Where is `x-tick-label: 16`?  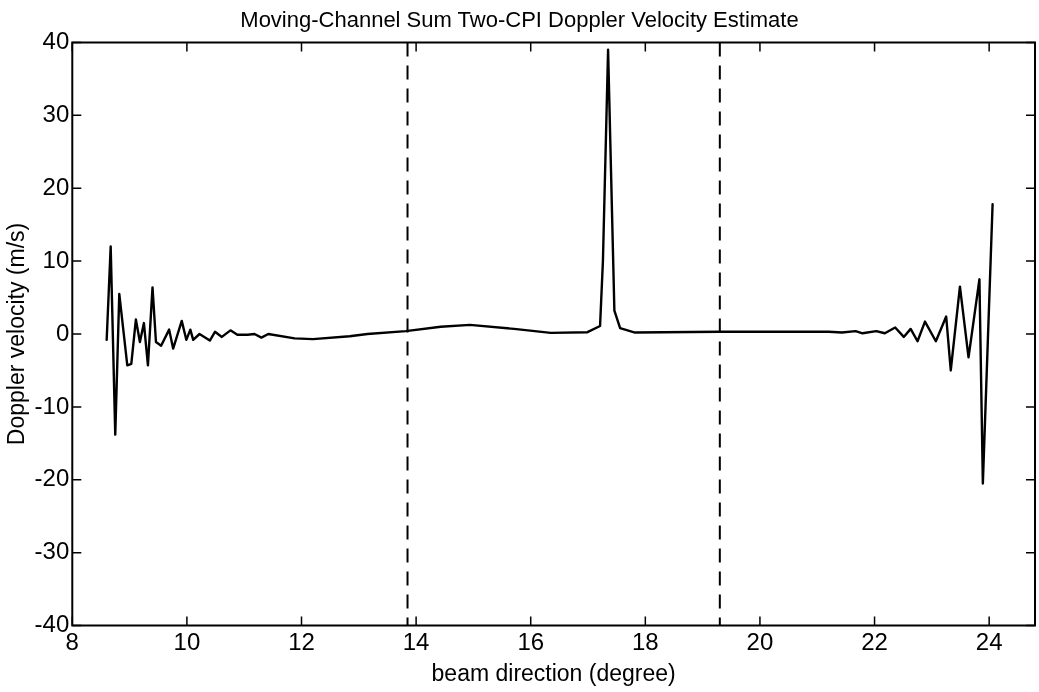 x-tick-label: 16 is located at coordinates (531, 641).